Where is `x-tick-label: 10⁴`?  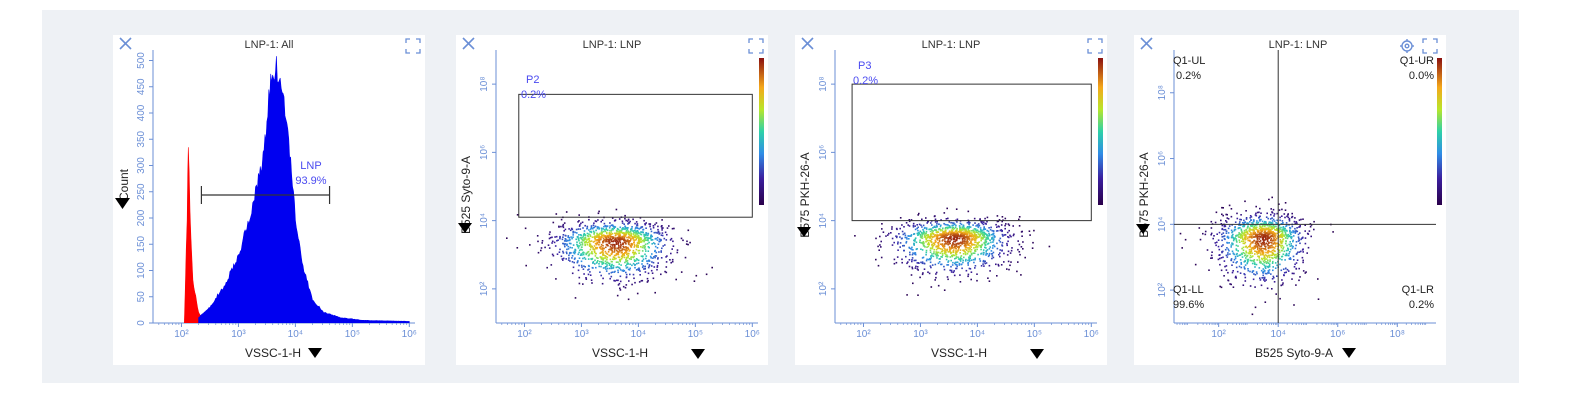
x-tick-label: 10⁴ is located at coordinates (295, 334).